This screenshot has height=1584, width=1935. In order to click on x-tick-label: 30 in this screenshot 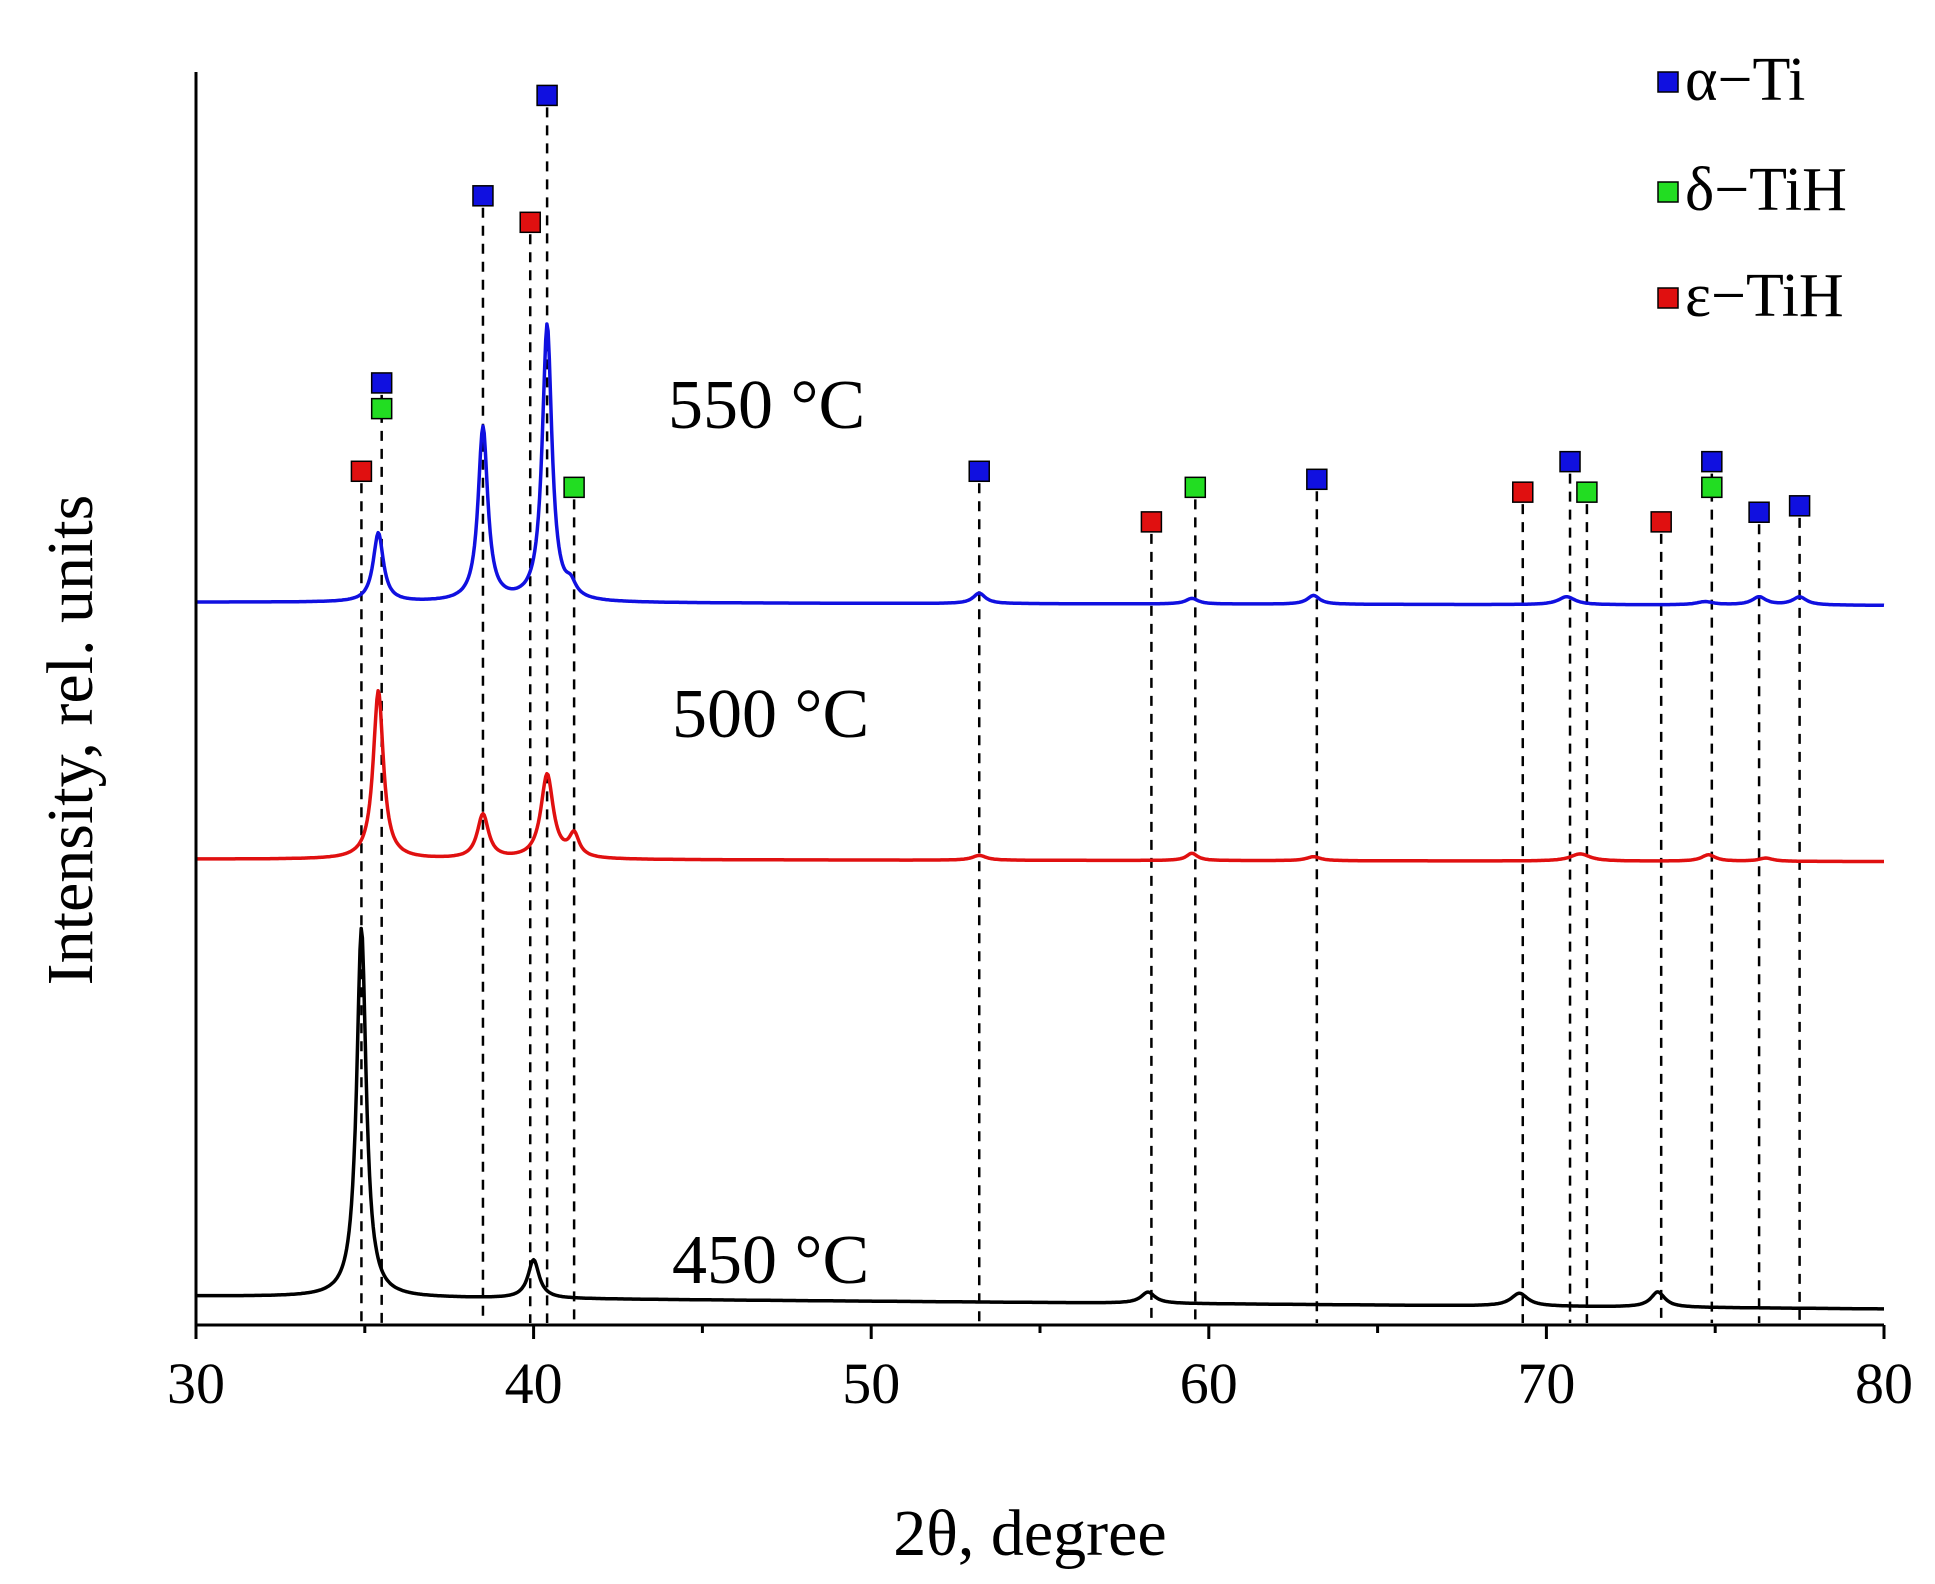, I will do `click(196, 1383)`.